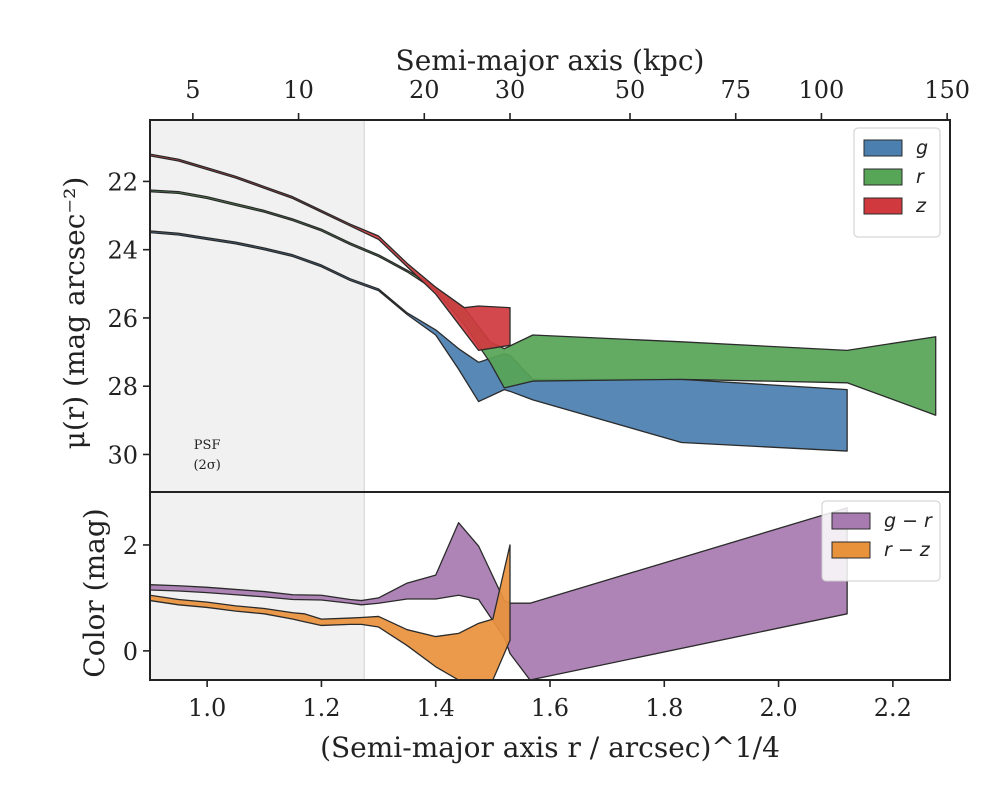  What do you see at coordinates (947, 90) in the screenshot?
I see `top-axis-tick-label: 150` at bounding box center [947, 90].